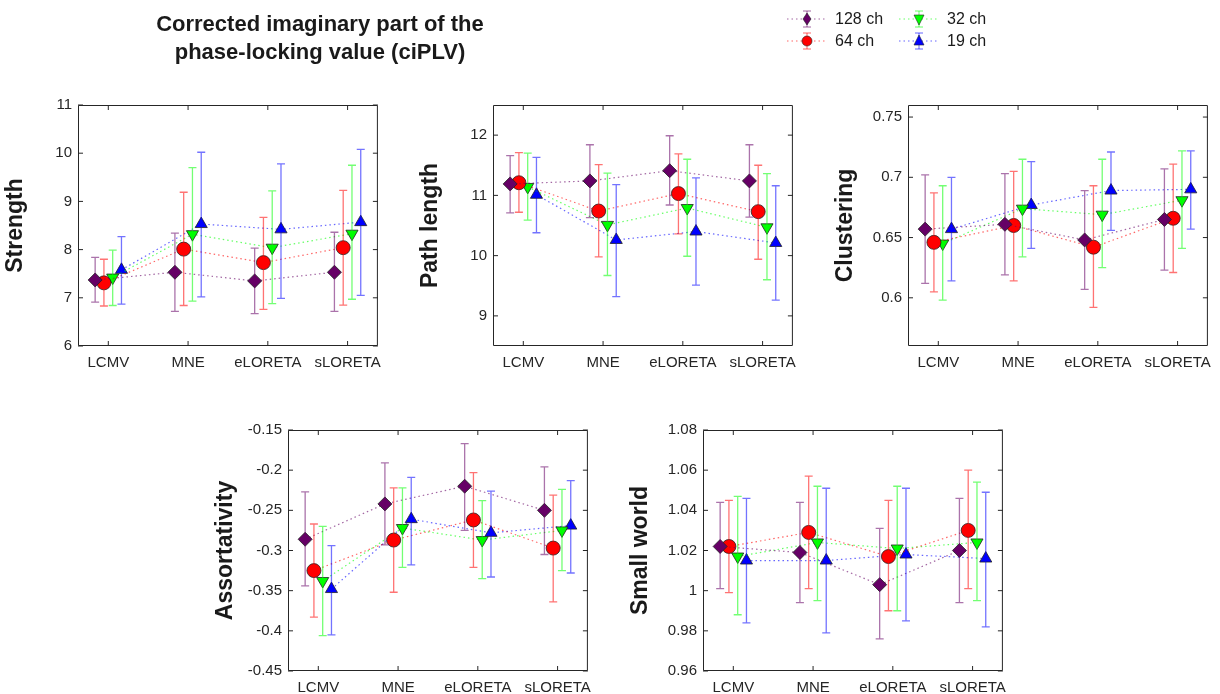 This screenshot has width=1220, height=694. What do you see at coordinates (859, 19) in the screenshot?
I see `legend-label: 128 ch` at bounding box center [859, 19].